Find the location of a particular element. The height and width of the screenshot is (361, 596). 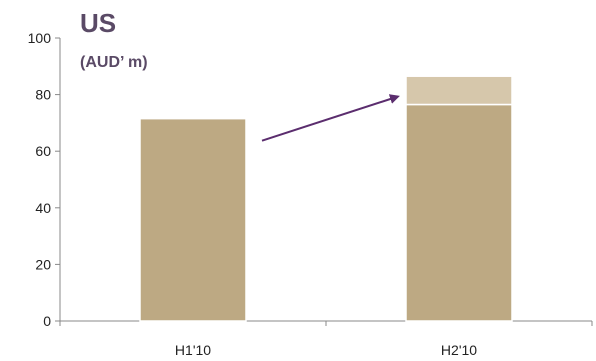

y-tick-label: 40 is located at coordinates (43, 208).